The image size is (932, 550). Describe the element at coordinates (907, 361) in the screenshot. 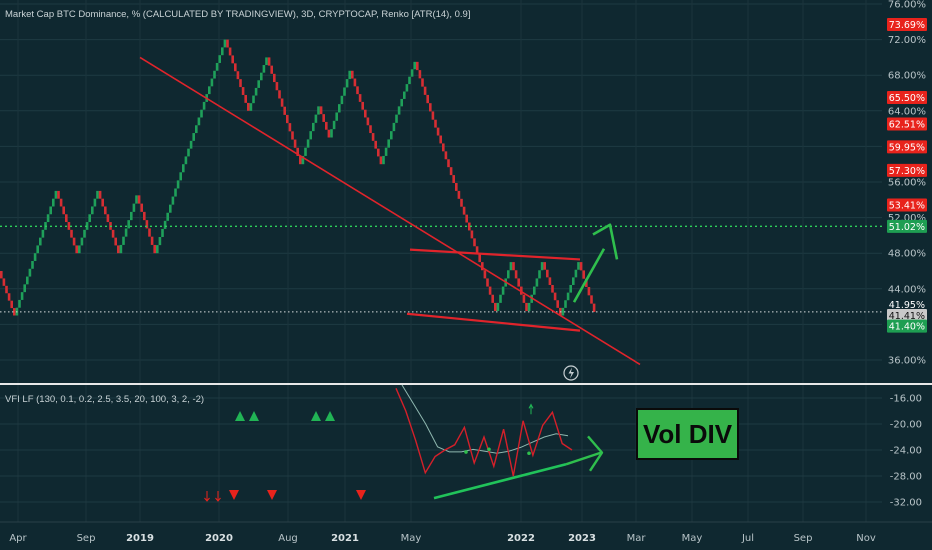

I see `price-tick-label: 36.00%` at that location.